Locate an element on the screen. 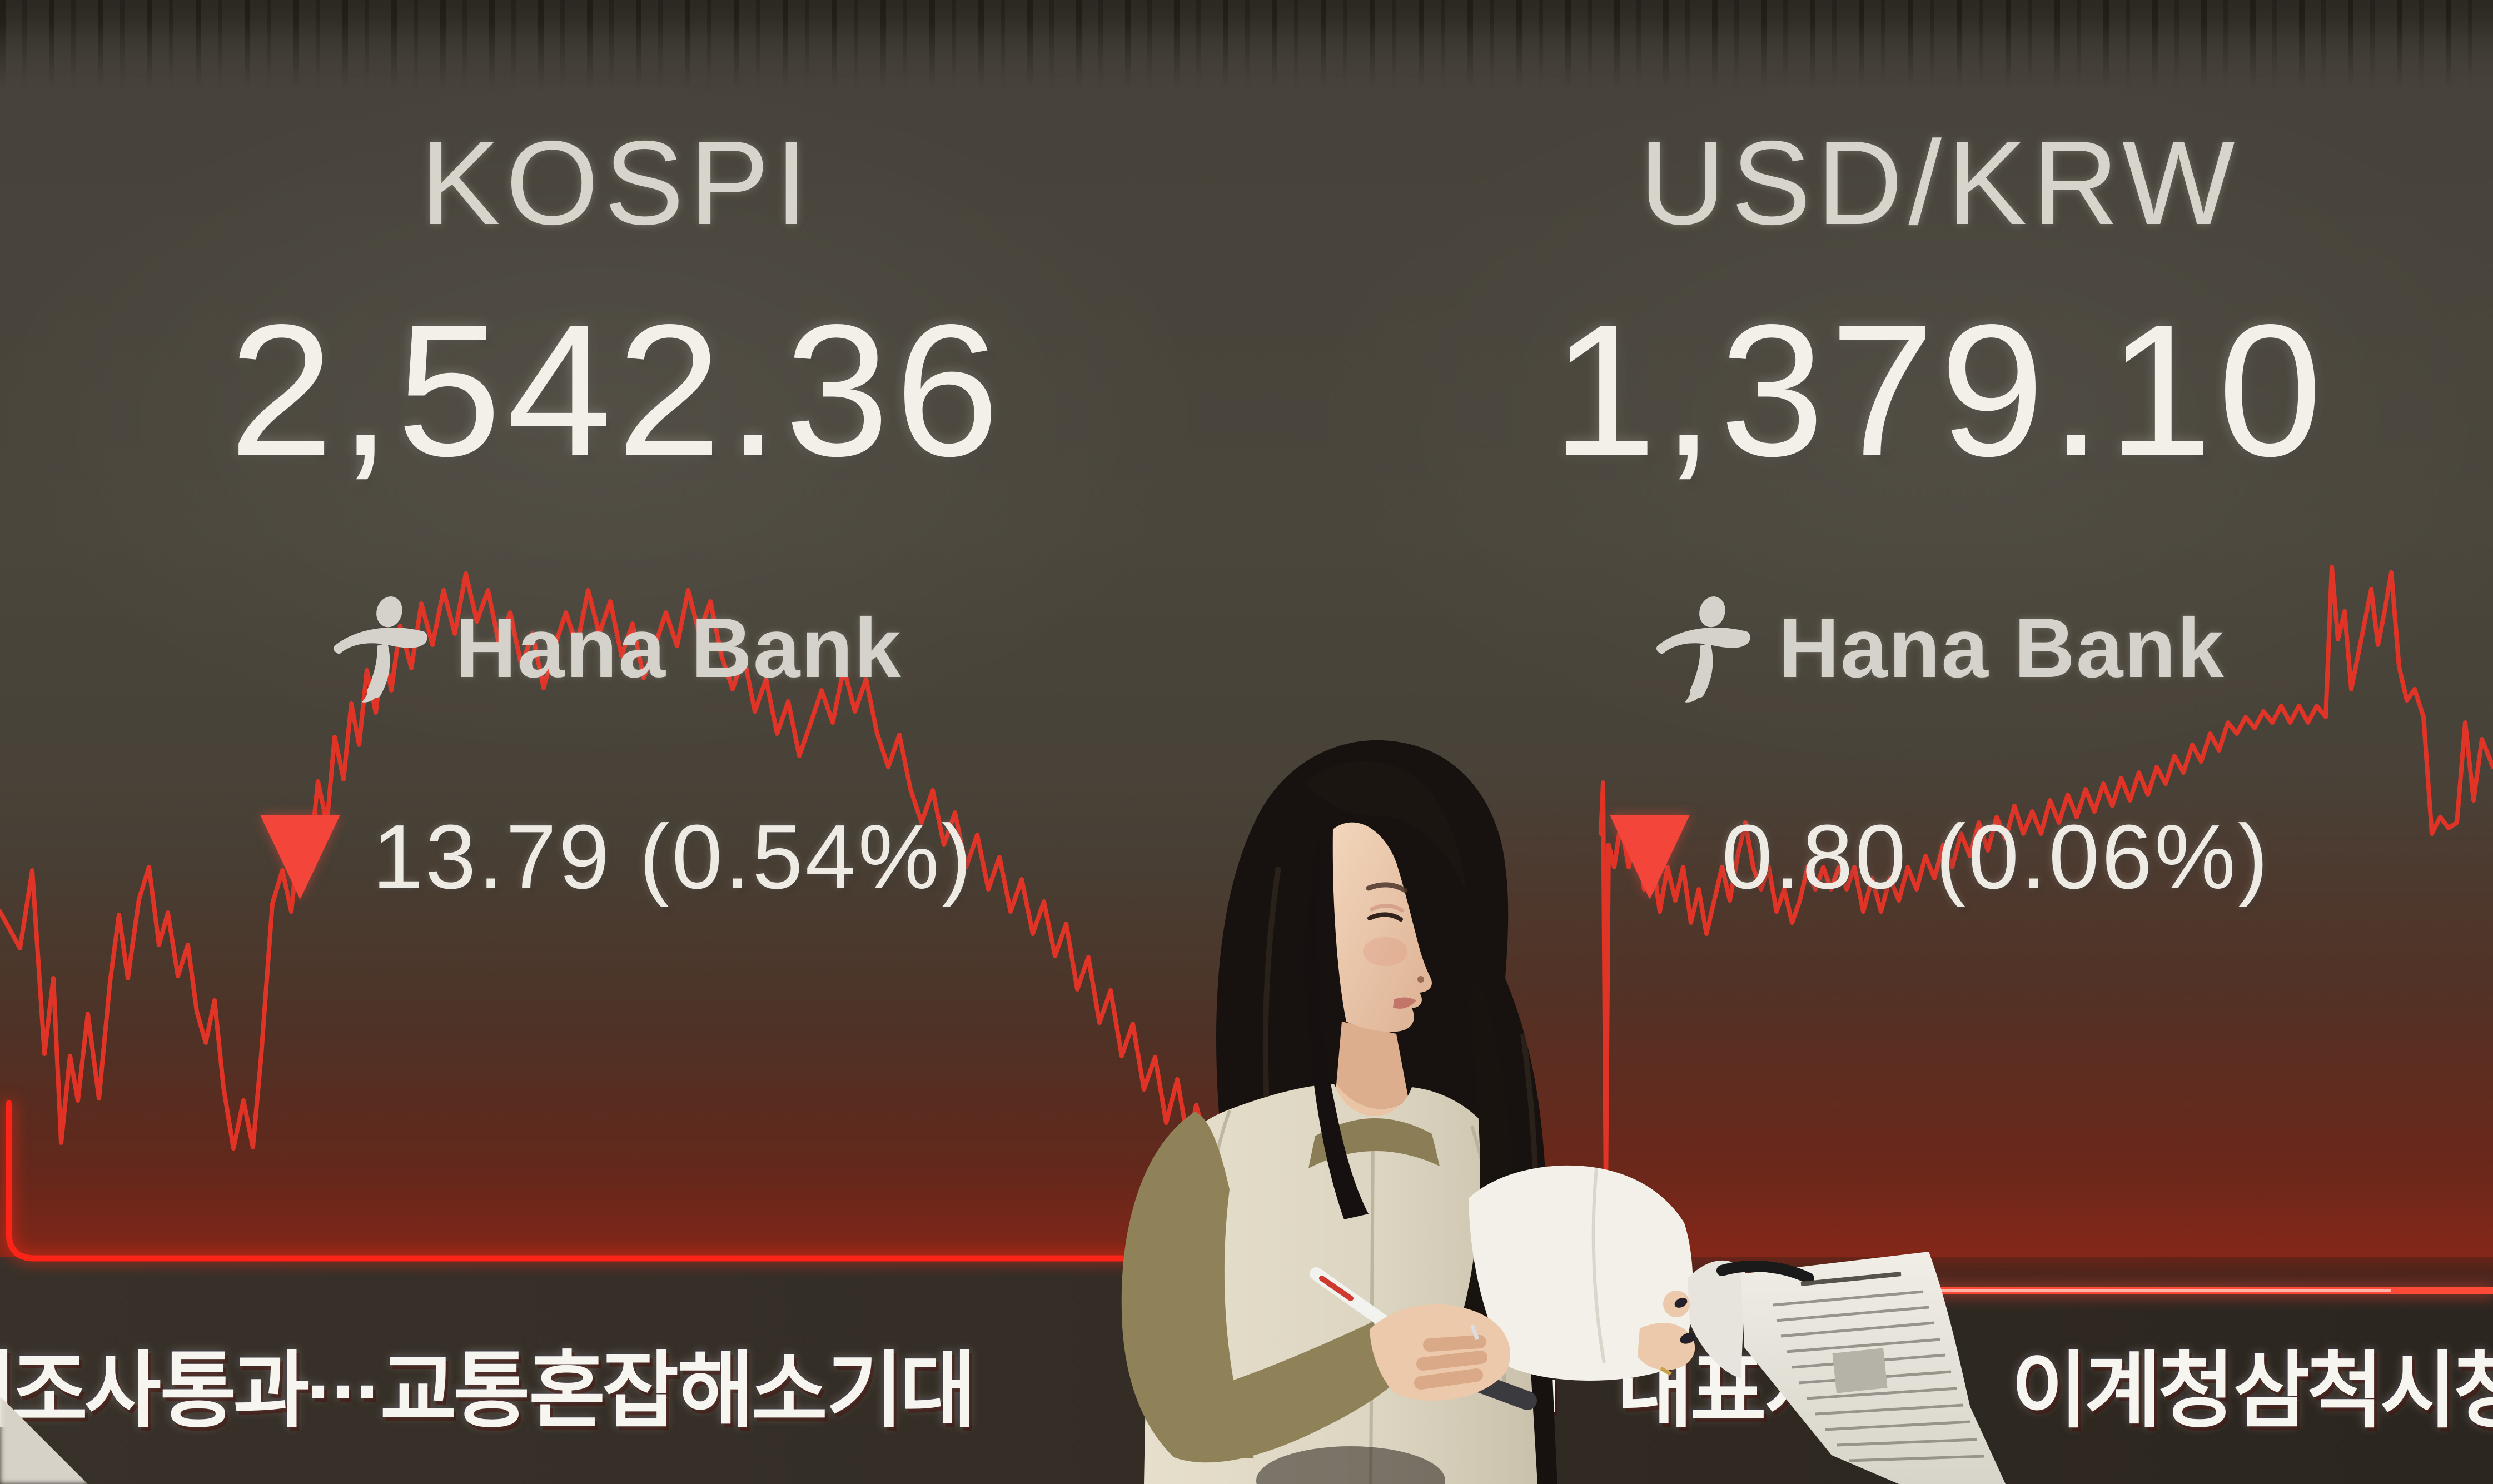 The image size is (2493, 1484). eyelid-shadow is located at coordinates (1387, 909).